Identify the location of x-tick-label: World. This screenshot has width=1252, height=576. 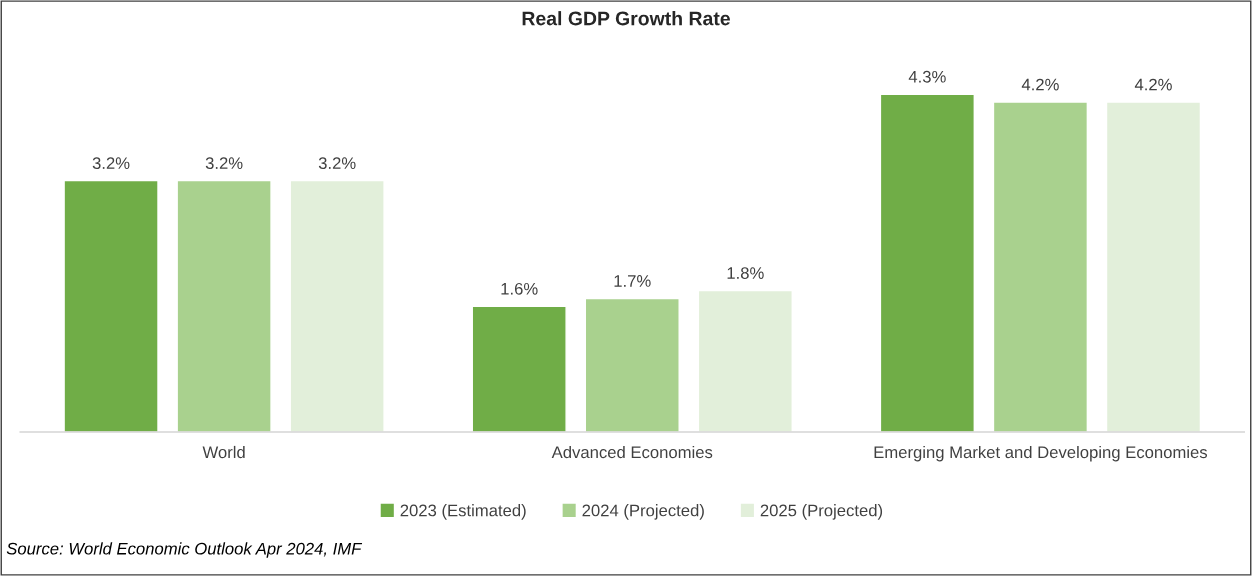
(223, 452).